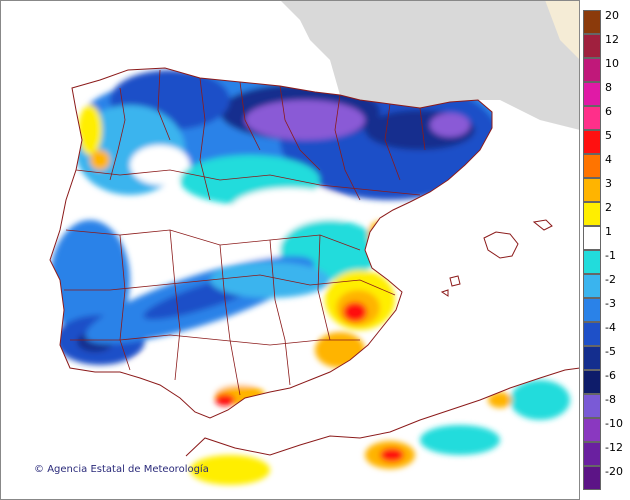 This screenshot has height=500, width=630. I want to click on legend-label: -10, so click(614, 423).